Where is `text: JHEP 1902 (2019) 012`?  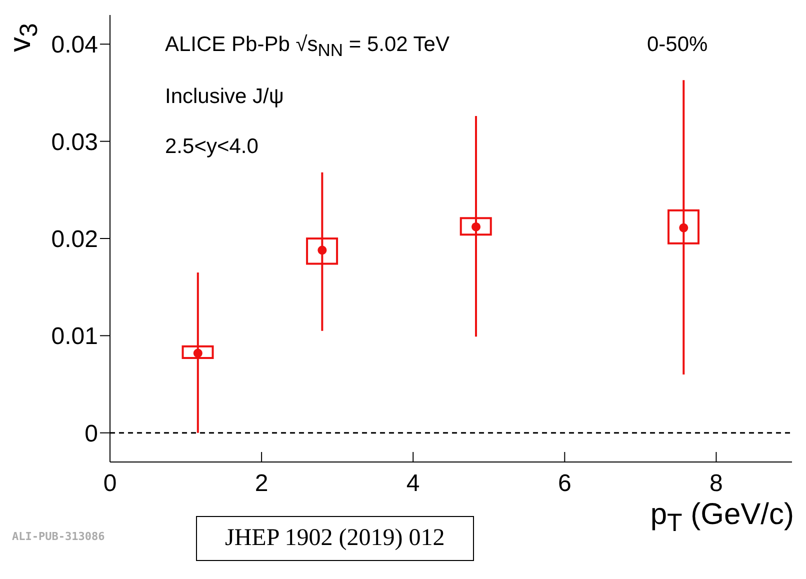 text: JHEP 1902 (2019) 012 is located at coordinates (335, 538).